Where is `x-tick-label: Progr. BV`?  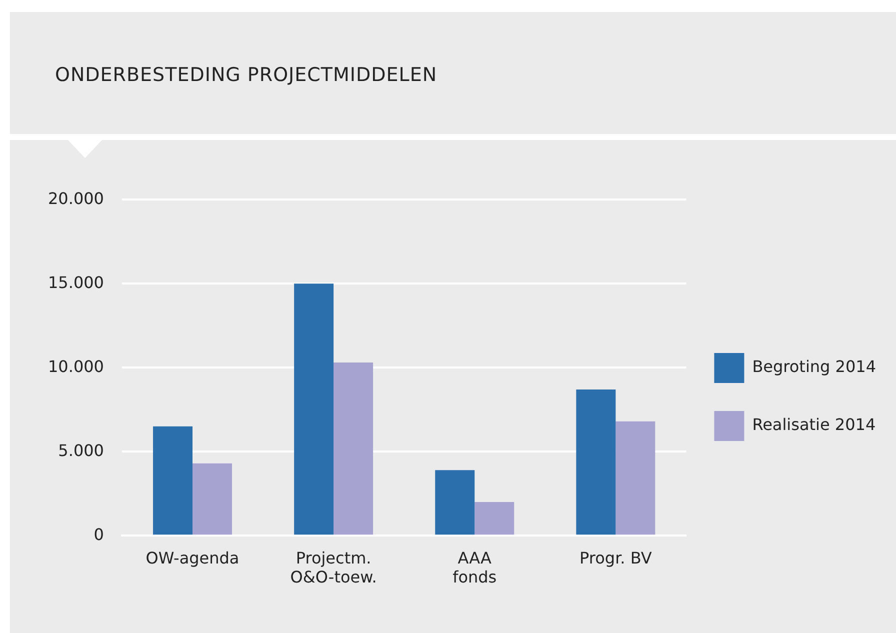
x-tick-label: Progr. BV is located at coordinates (616, 558).